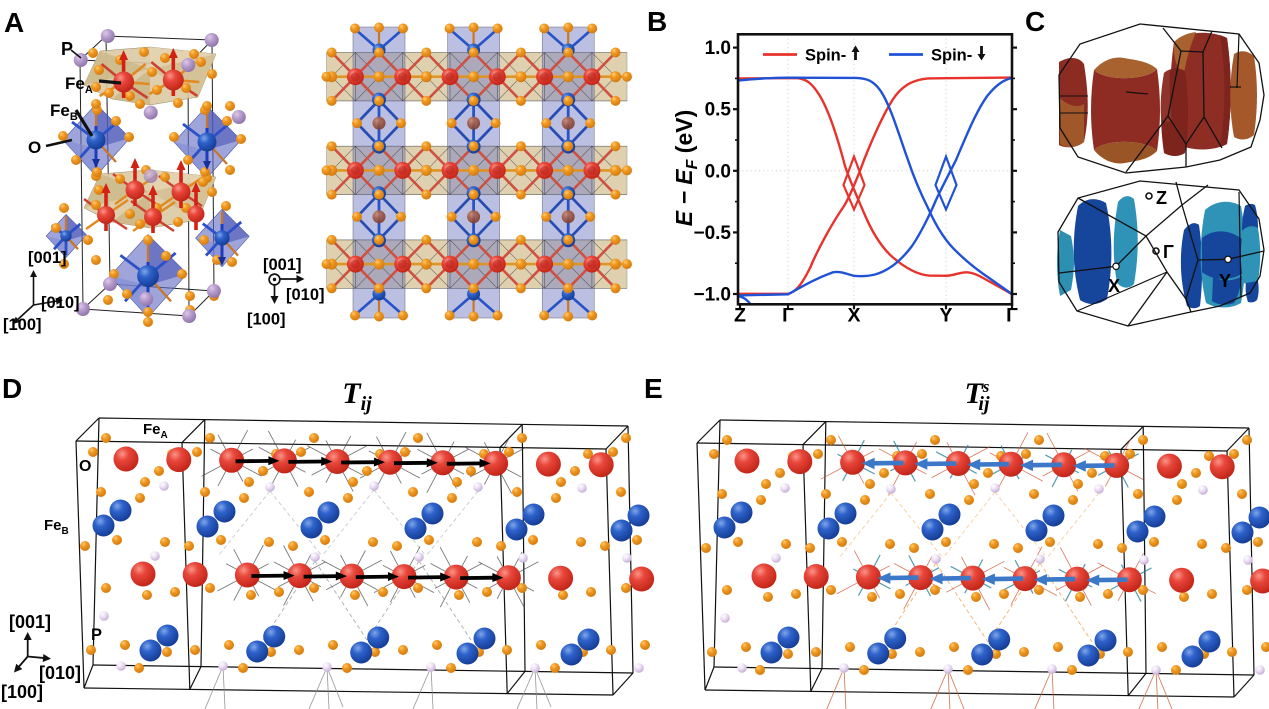  What do you see at coordinates (686, 168) in the screenshot?
I see `svg-text: E − EF (eV)` at bounding box center [686, 168].